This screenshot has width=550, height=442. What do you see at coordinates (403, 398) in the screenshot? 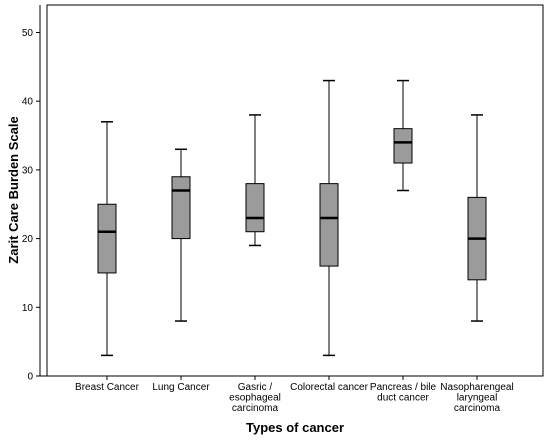
I see `x-category-label-line: duct cancer` at bounding box center [403, 398].